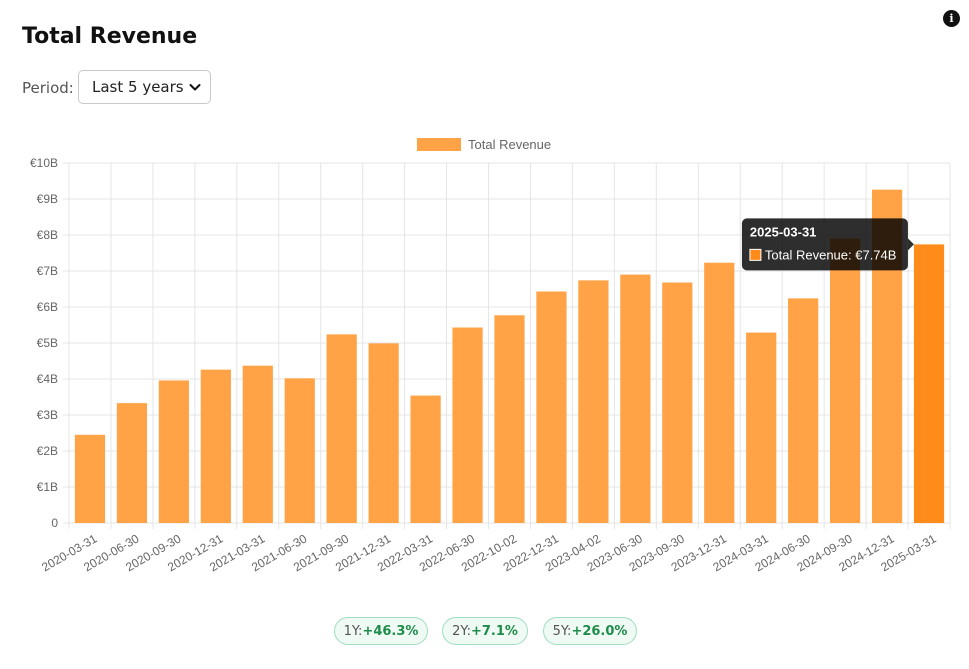 Image resolution: width=969 pixels, height=669 pixels. I want to click on tooltip-swatch, so click(755, 254).